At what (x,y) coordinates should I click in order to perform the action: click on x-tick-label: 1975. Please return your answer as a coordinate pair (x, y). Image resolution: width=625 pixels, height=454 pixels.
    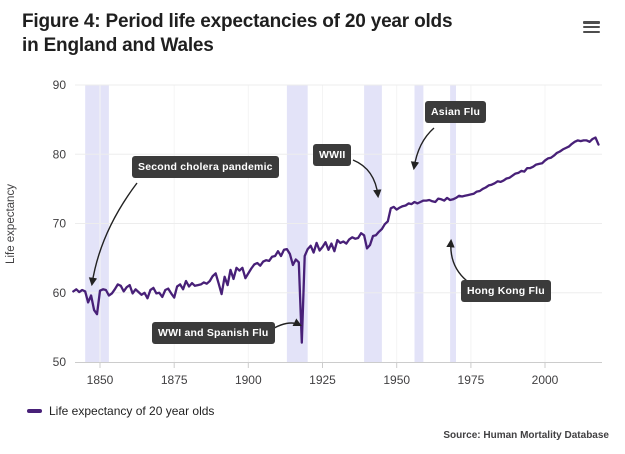
    Looking at the image, I should click on (471, 380).